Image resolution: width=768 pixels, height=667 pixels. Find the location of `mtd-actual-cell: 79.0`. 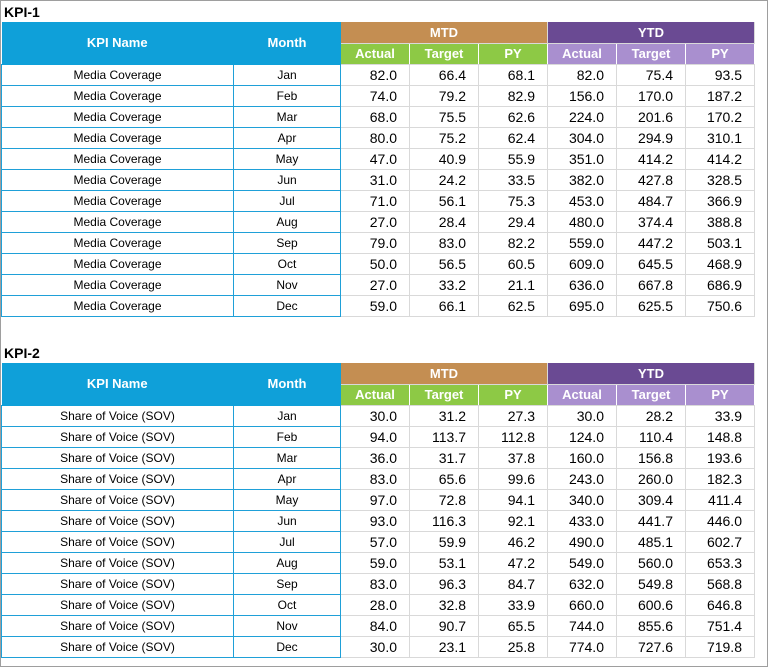

mtd-actual-cell: 79.0 is located at coordinates (375, 243).